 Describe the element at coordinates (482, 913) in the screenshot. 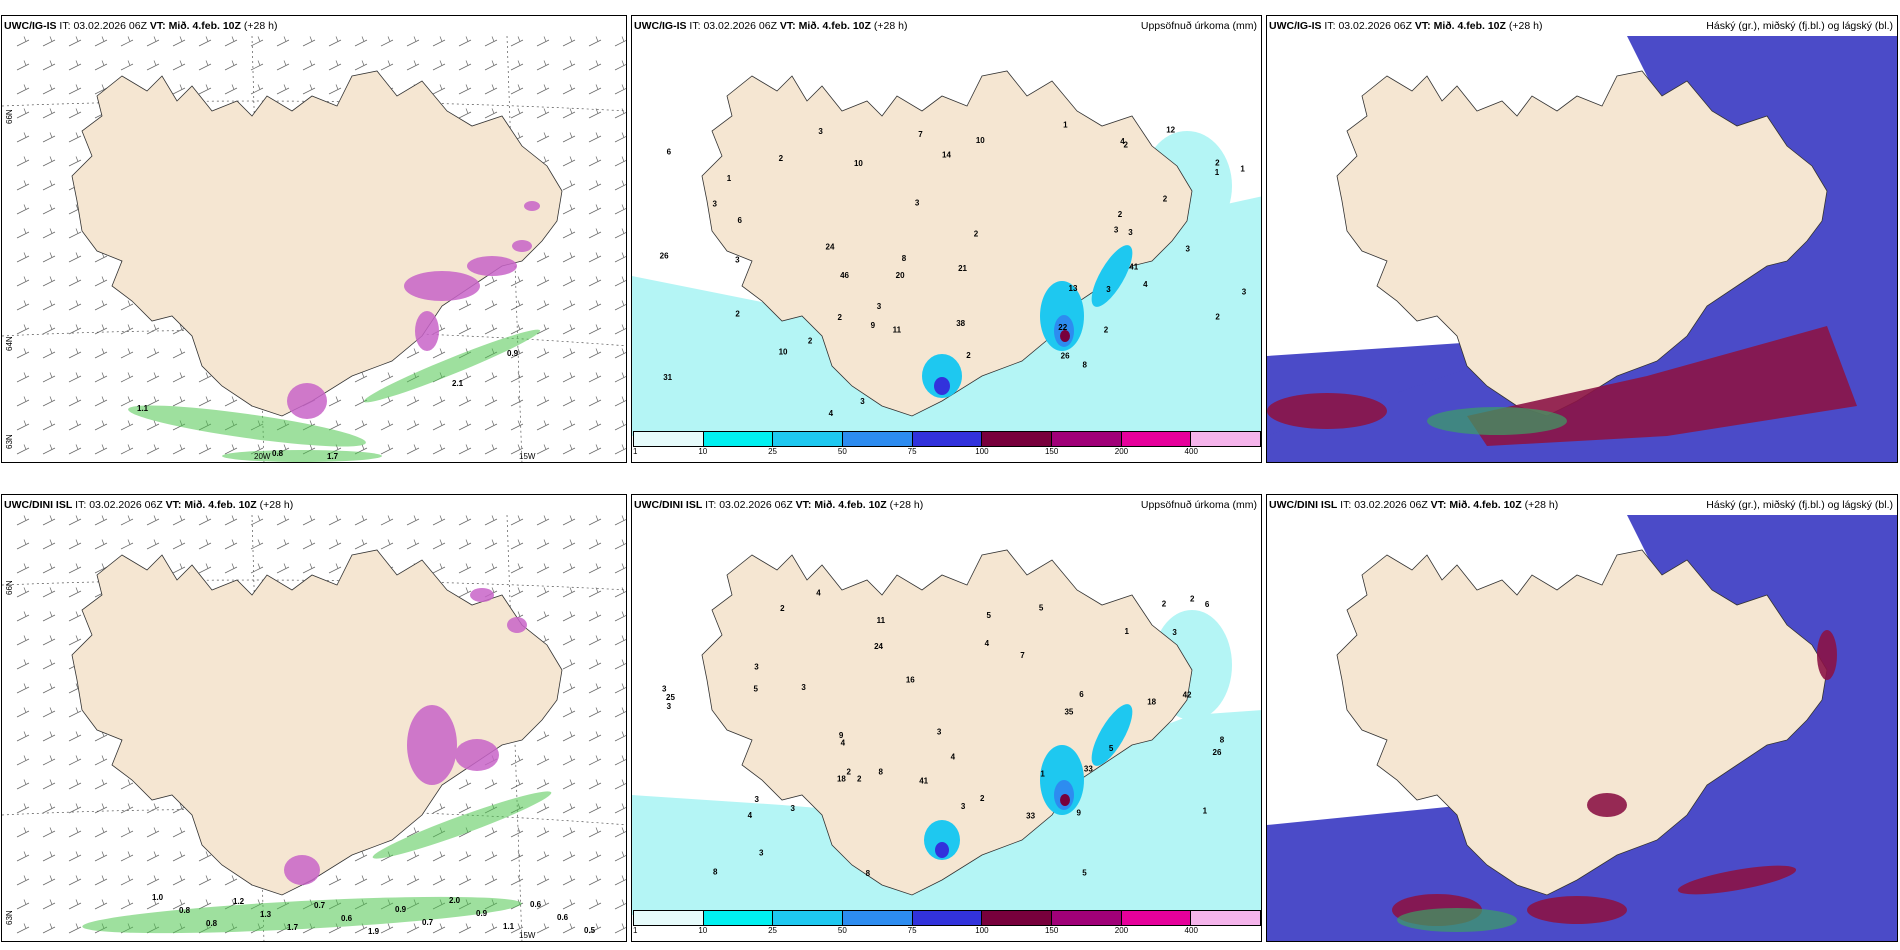

I see `value-label: 0.9` at that location.